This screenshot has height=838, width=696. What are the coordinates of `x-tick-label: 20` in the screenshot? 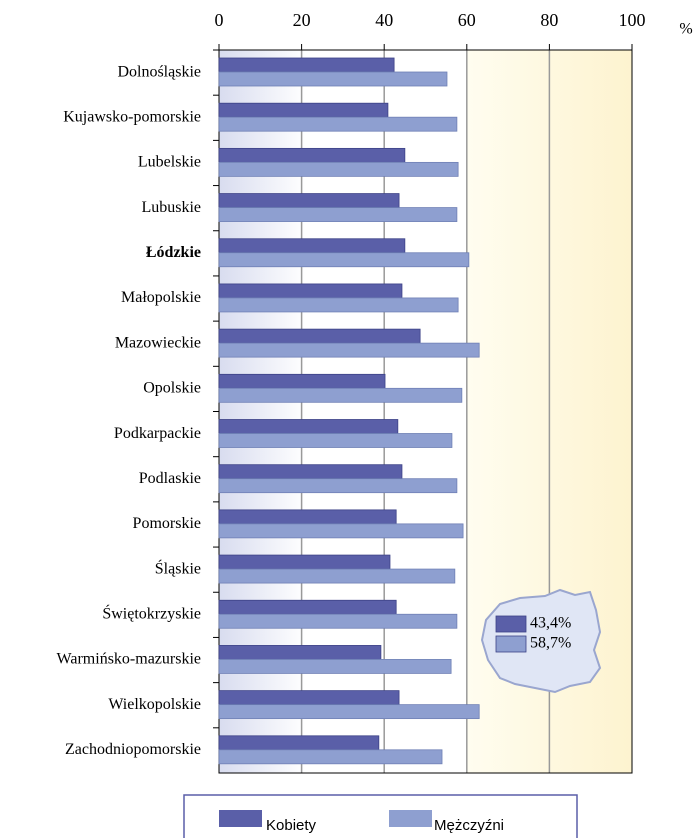 It's located at (302, 20).